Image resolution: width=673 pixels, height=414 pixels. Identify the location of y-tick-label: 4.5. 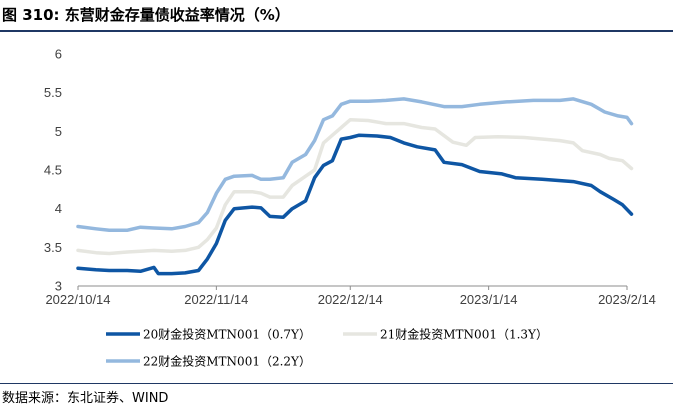
(53, 170).